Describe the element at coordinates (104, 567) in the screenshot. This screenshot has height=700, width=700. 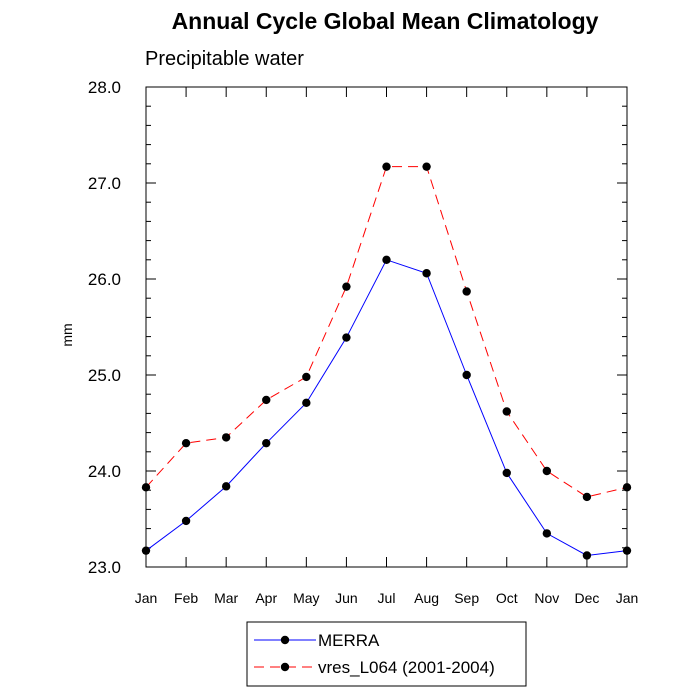
I see `y-tick-label: 23.0` at that location.